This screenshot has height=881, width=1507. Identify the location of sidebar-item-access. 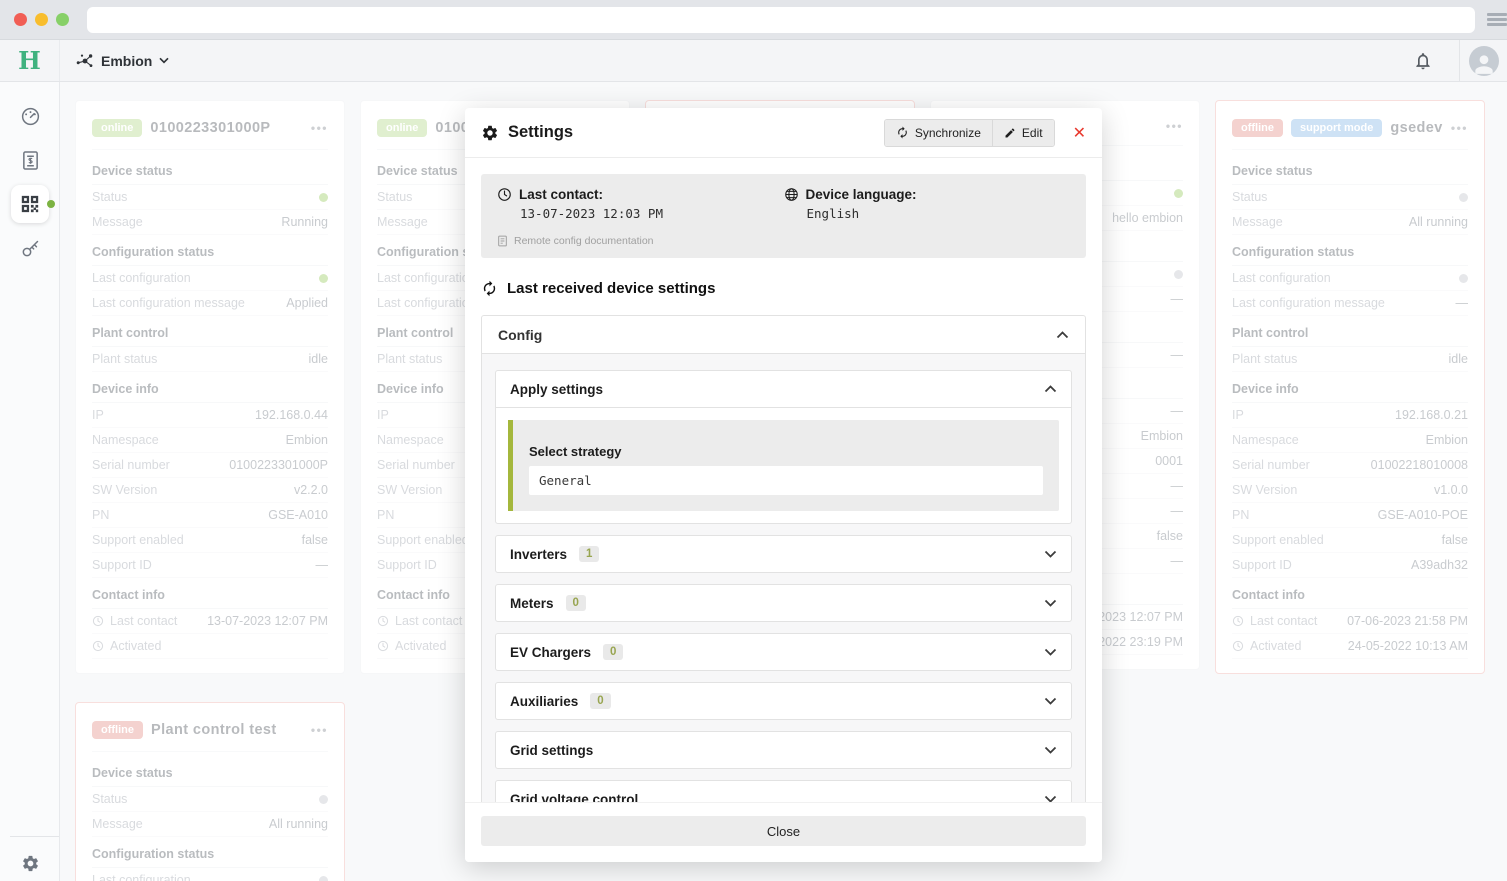
(30, 248).